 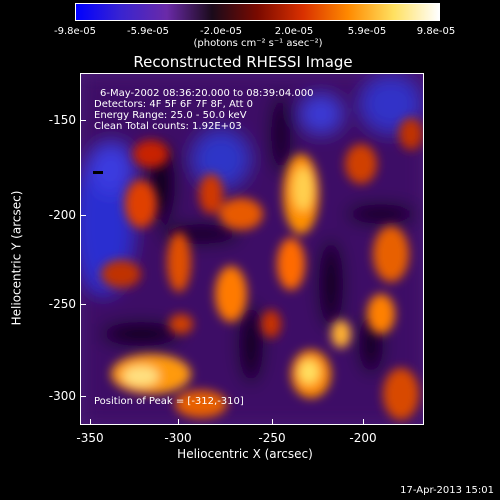 What do you see at coordinates (221, 31) in the screenshot?
I see `colorbar-tick-label: -2.0e-05` at bounding box center [221, 31].